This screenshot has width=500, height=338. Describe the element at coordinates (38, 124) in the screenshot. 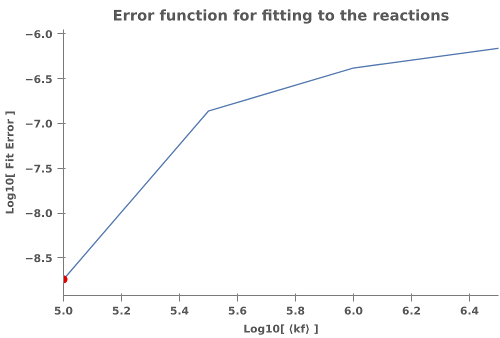

I see `y-tick-label: −7.0` at that location.